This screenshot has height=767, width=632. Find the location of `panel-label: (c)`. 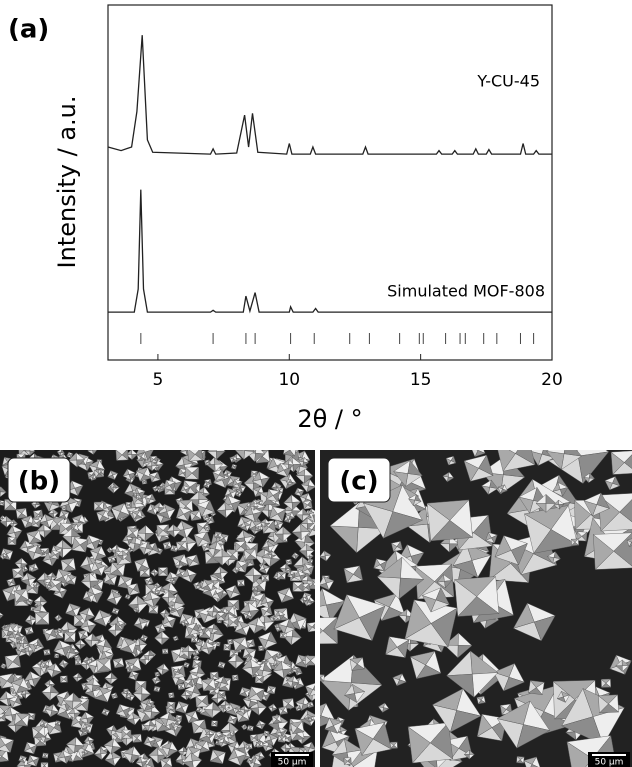

panel-label: (c) is located at coordinates (358, 482).